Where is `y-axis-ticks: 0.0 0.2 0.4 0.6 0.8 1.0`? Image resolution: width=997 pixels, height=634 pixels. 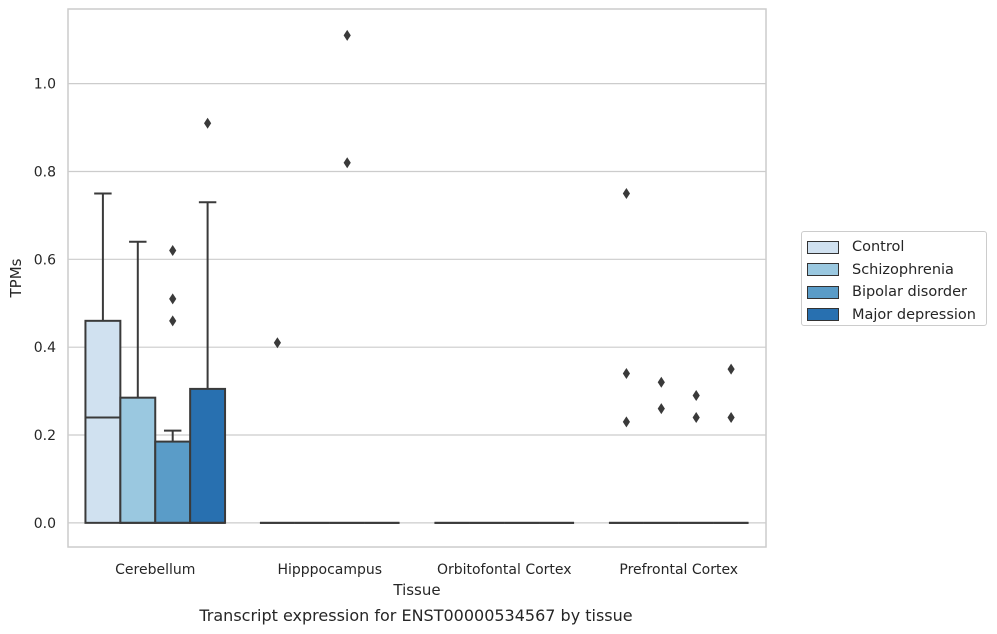 y-axis-ticks: 0.0 0.2 0.4 0.6 0.8 1.0 is located at coordinates (45, 304).